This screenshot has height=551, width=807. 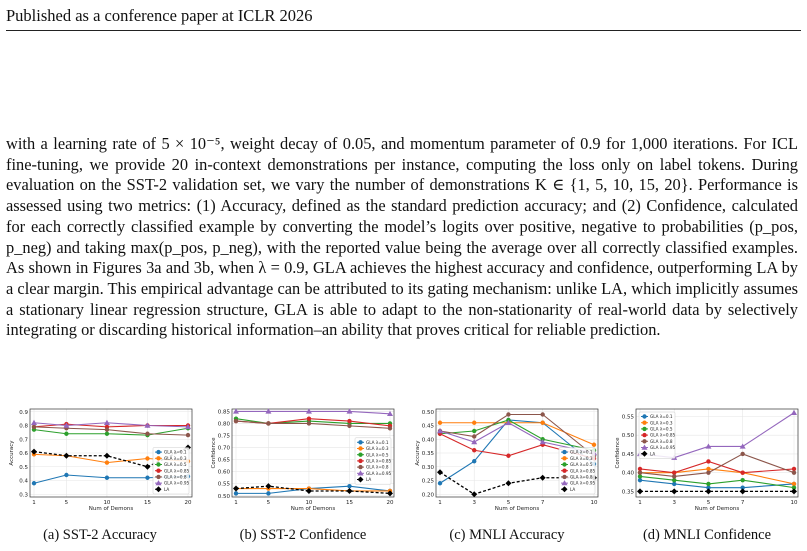 I want to click on x-tick-label: 5, so click(x=67, y=503).